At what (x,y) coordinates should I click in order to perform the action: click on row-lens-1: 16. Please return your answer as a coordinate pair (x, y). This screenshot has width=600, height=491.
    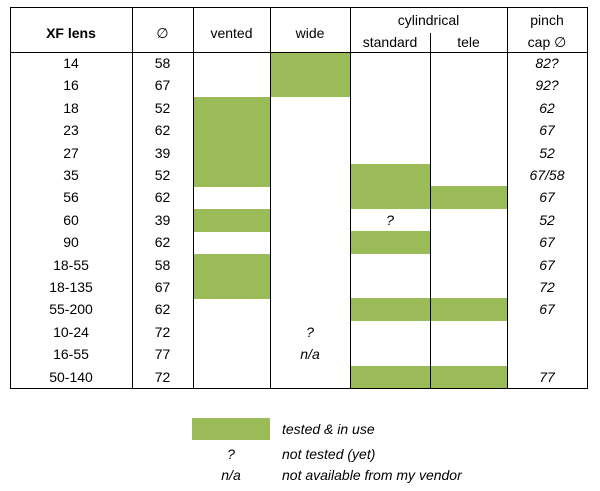
    Looking at the image, I should click on (71, 85).